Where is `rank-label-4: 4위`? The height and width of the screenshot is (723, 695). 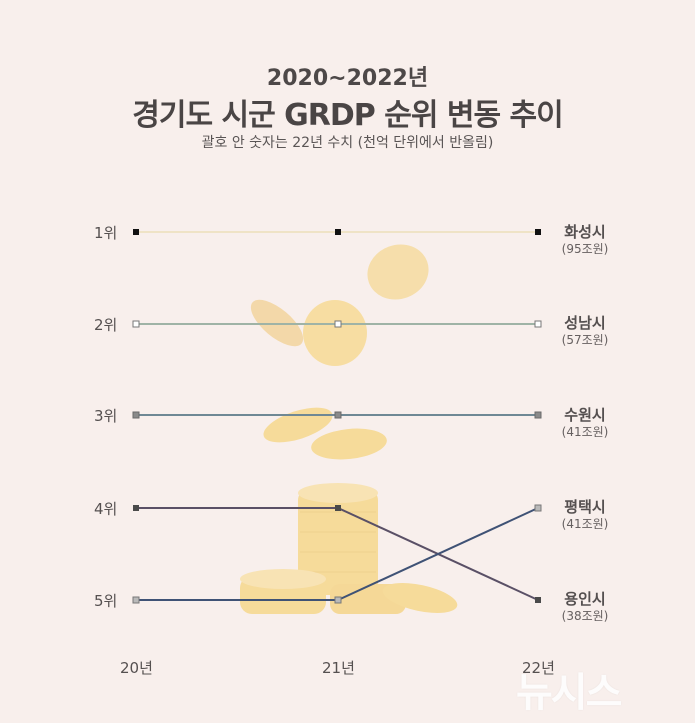
rank-label-4: 4위 is located at coordinates (106, 509).